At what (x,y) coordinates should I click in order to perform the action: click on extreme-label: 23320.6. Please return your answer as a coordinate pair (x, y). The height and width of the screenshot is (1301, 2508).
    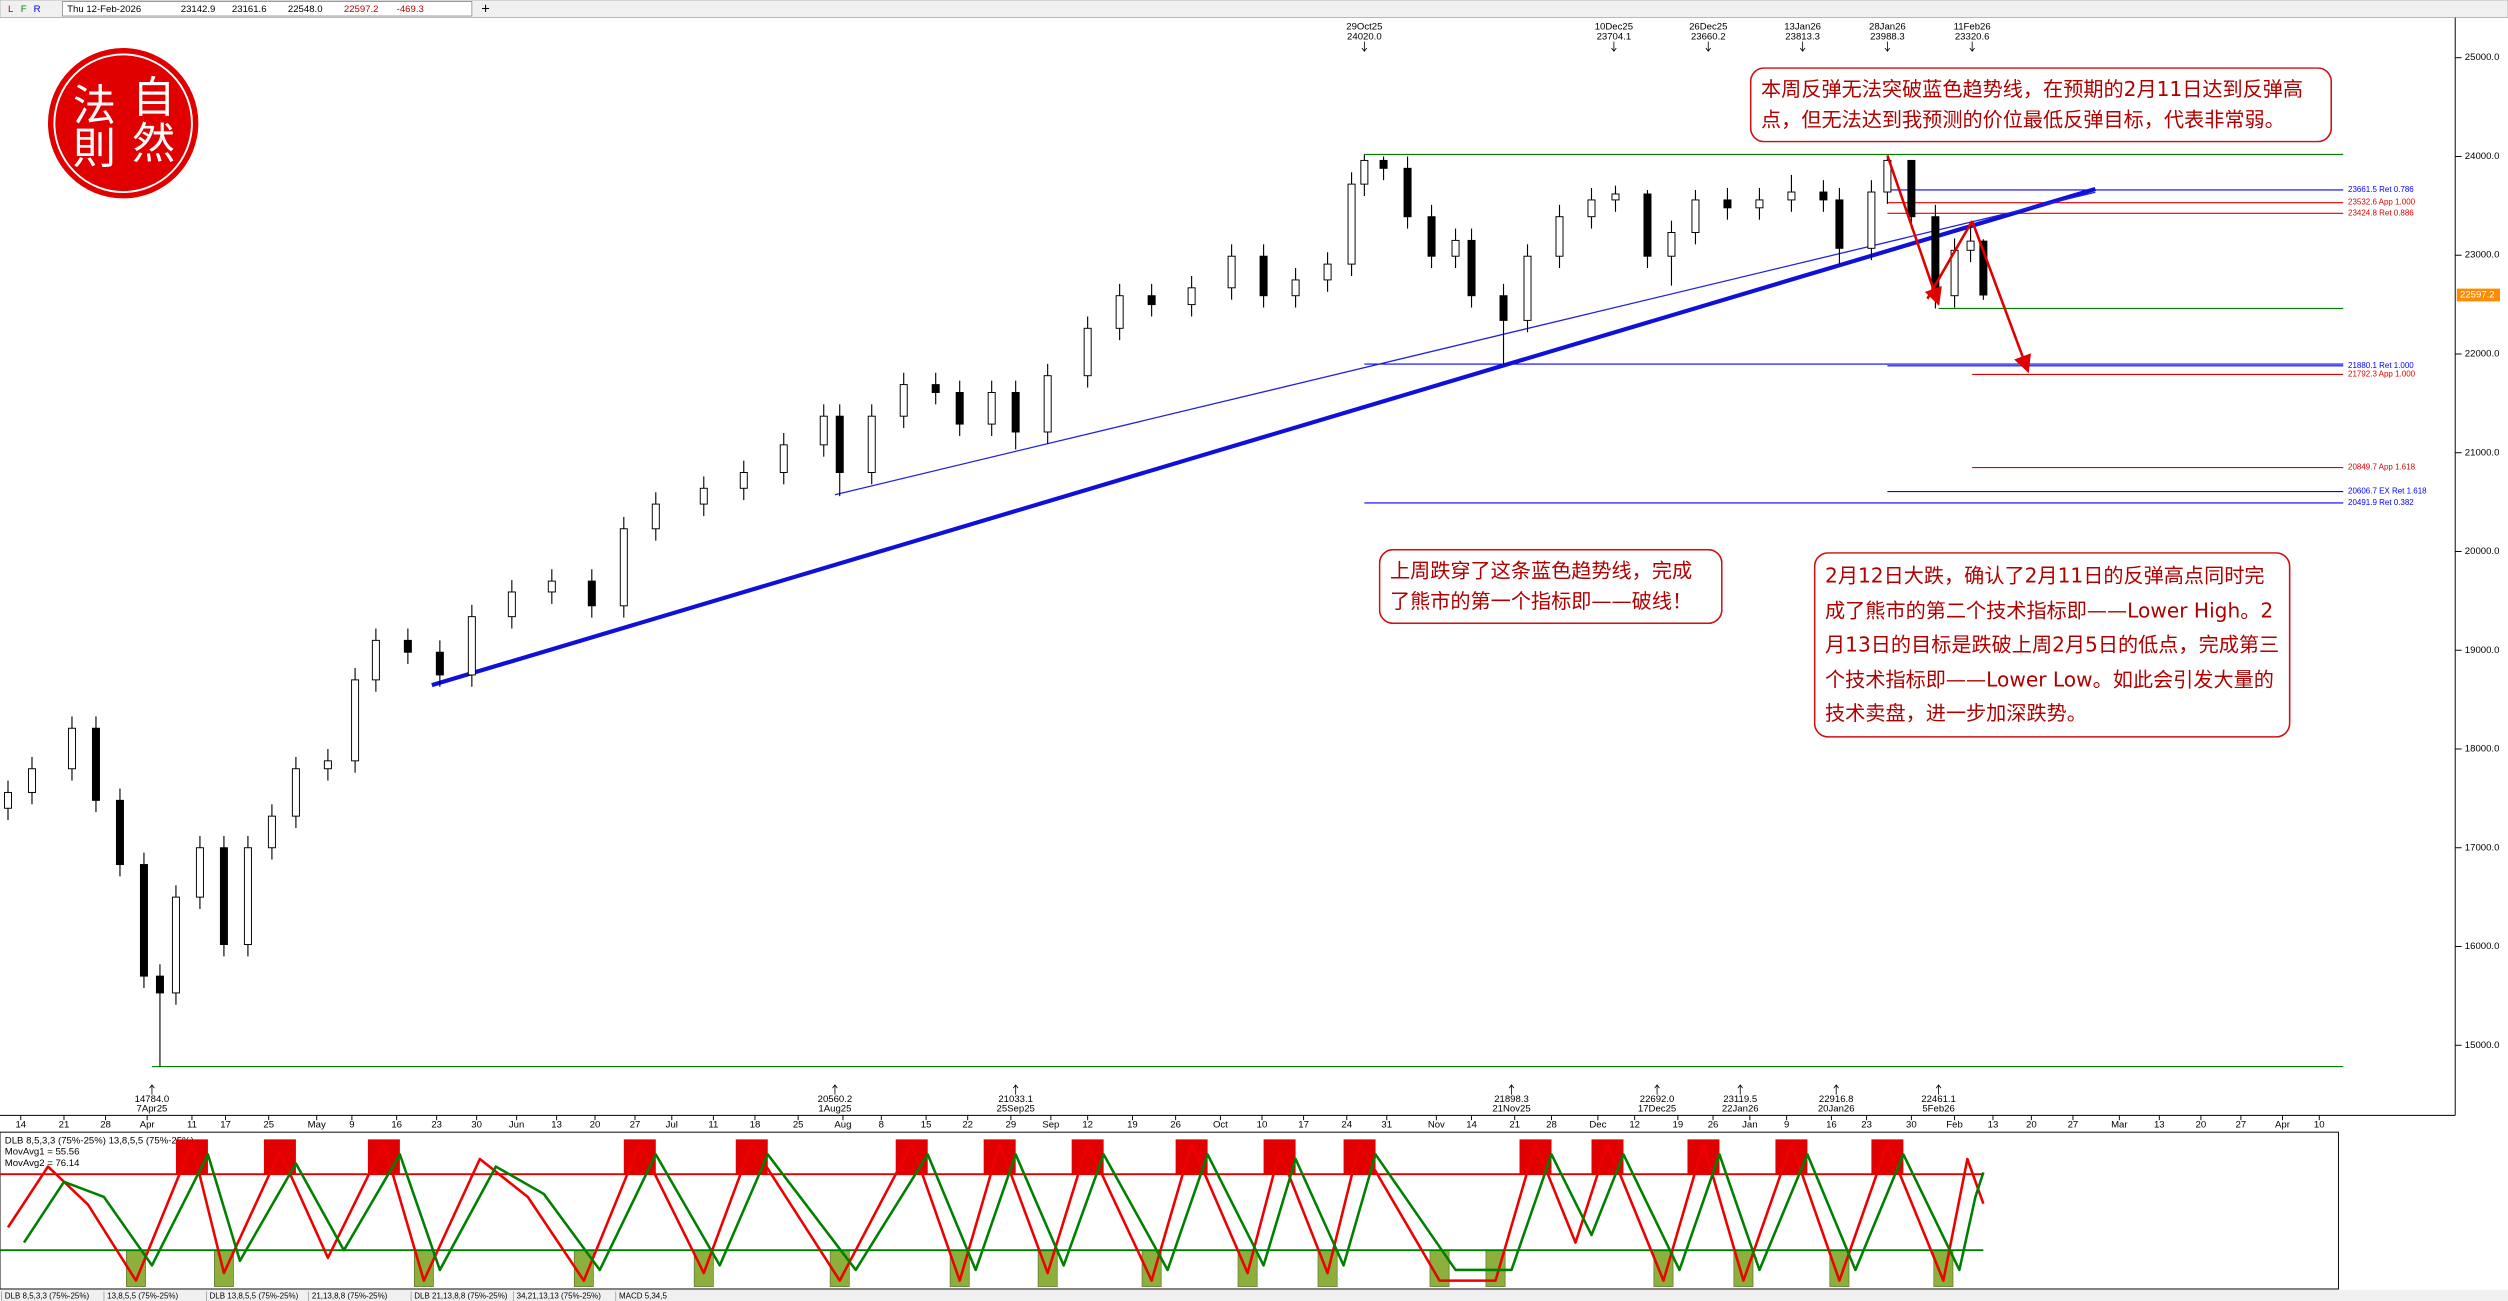
    Looking at the image, I should click on (1972, 36).